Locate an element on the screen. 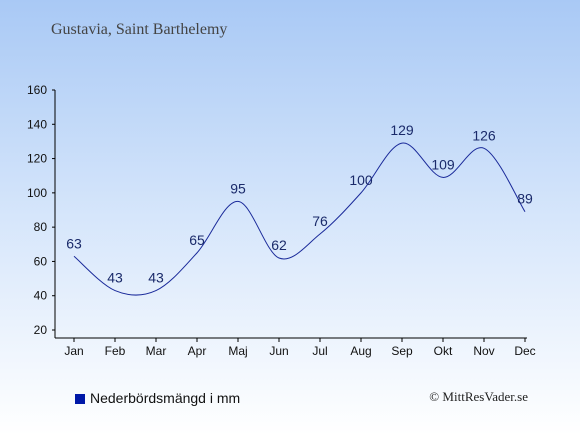 The image size is (580, 435). x-tick-label: Feb is located at coordinates (115, 351).